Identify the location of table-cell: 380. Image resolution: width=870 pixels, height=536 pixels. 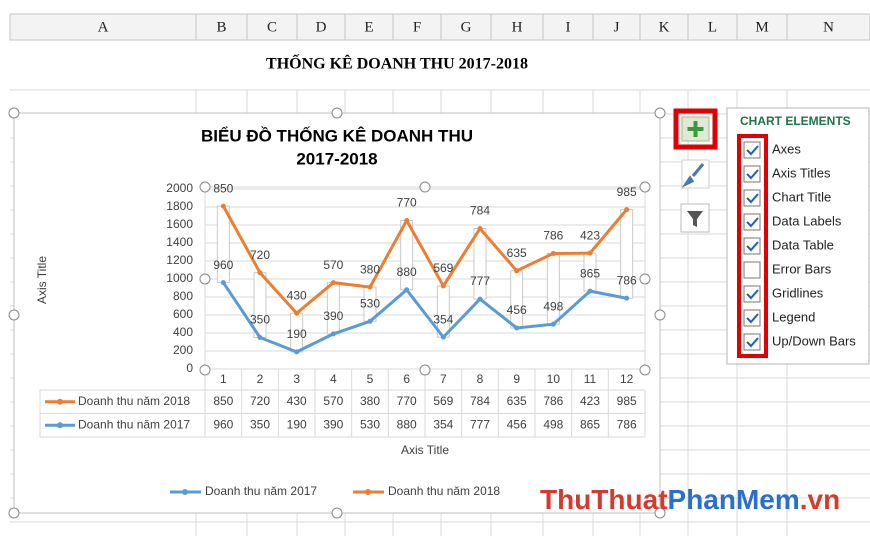
(370, 401).